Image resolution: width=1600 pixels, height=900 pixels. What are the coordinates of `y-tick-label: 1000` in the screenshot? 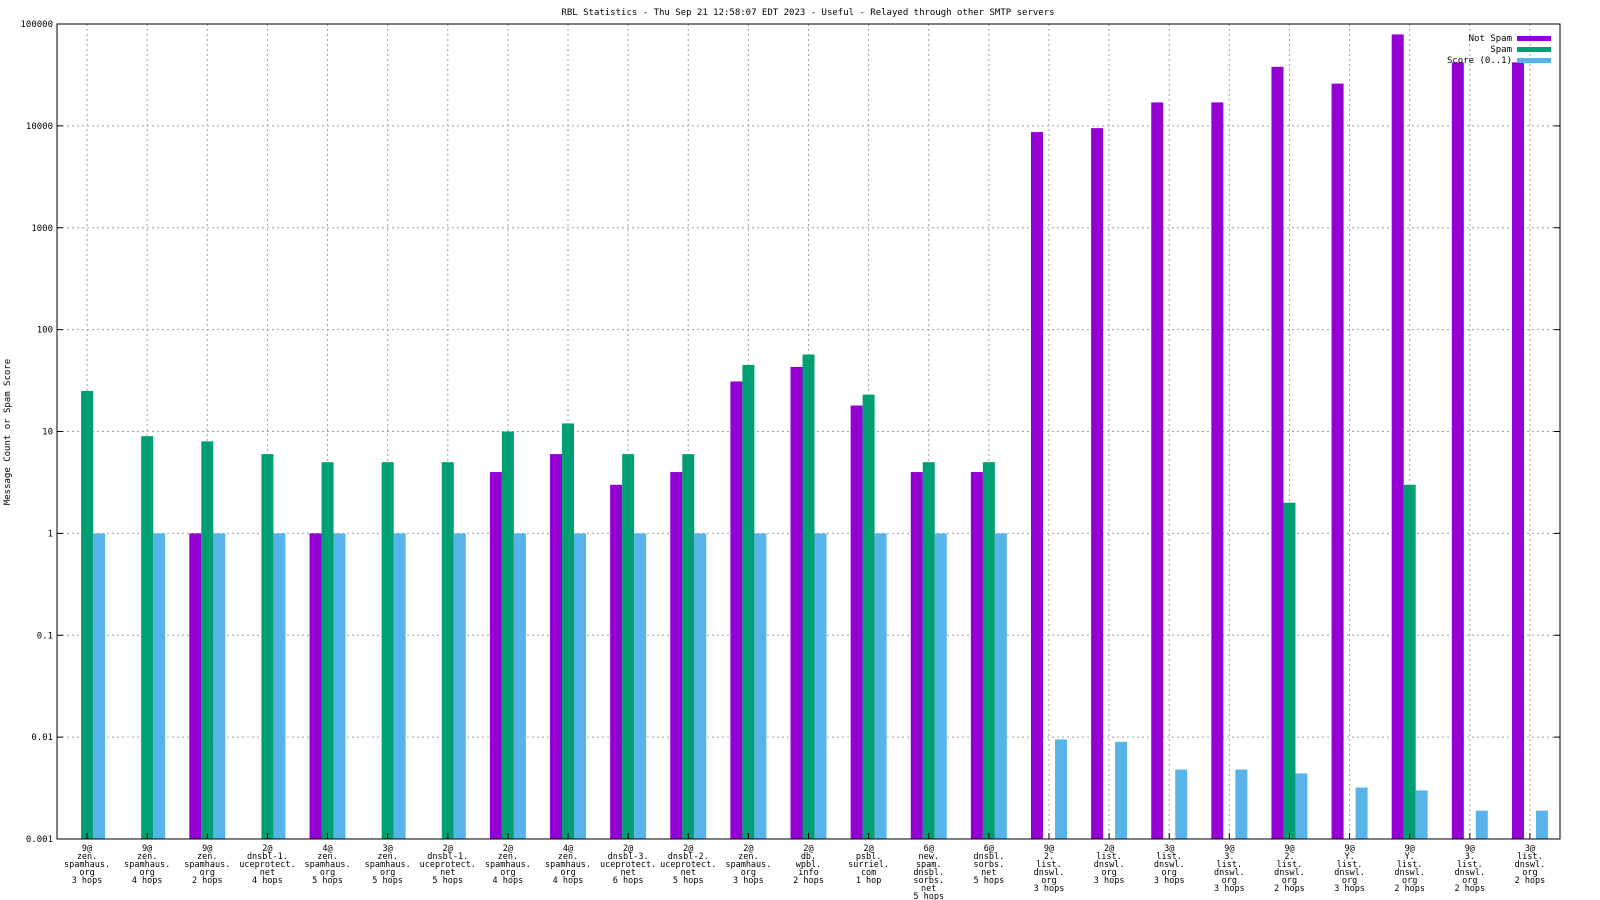 It's located at (42, 229).